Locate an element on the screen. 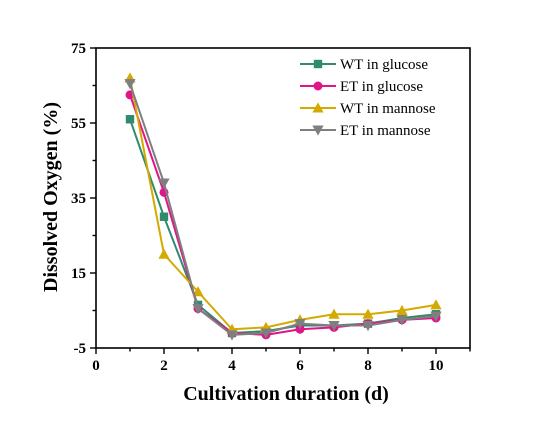 The image size is (550, 421). y-tick-label: 55 is located at coordinates (78, 124).